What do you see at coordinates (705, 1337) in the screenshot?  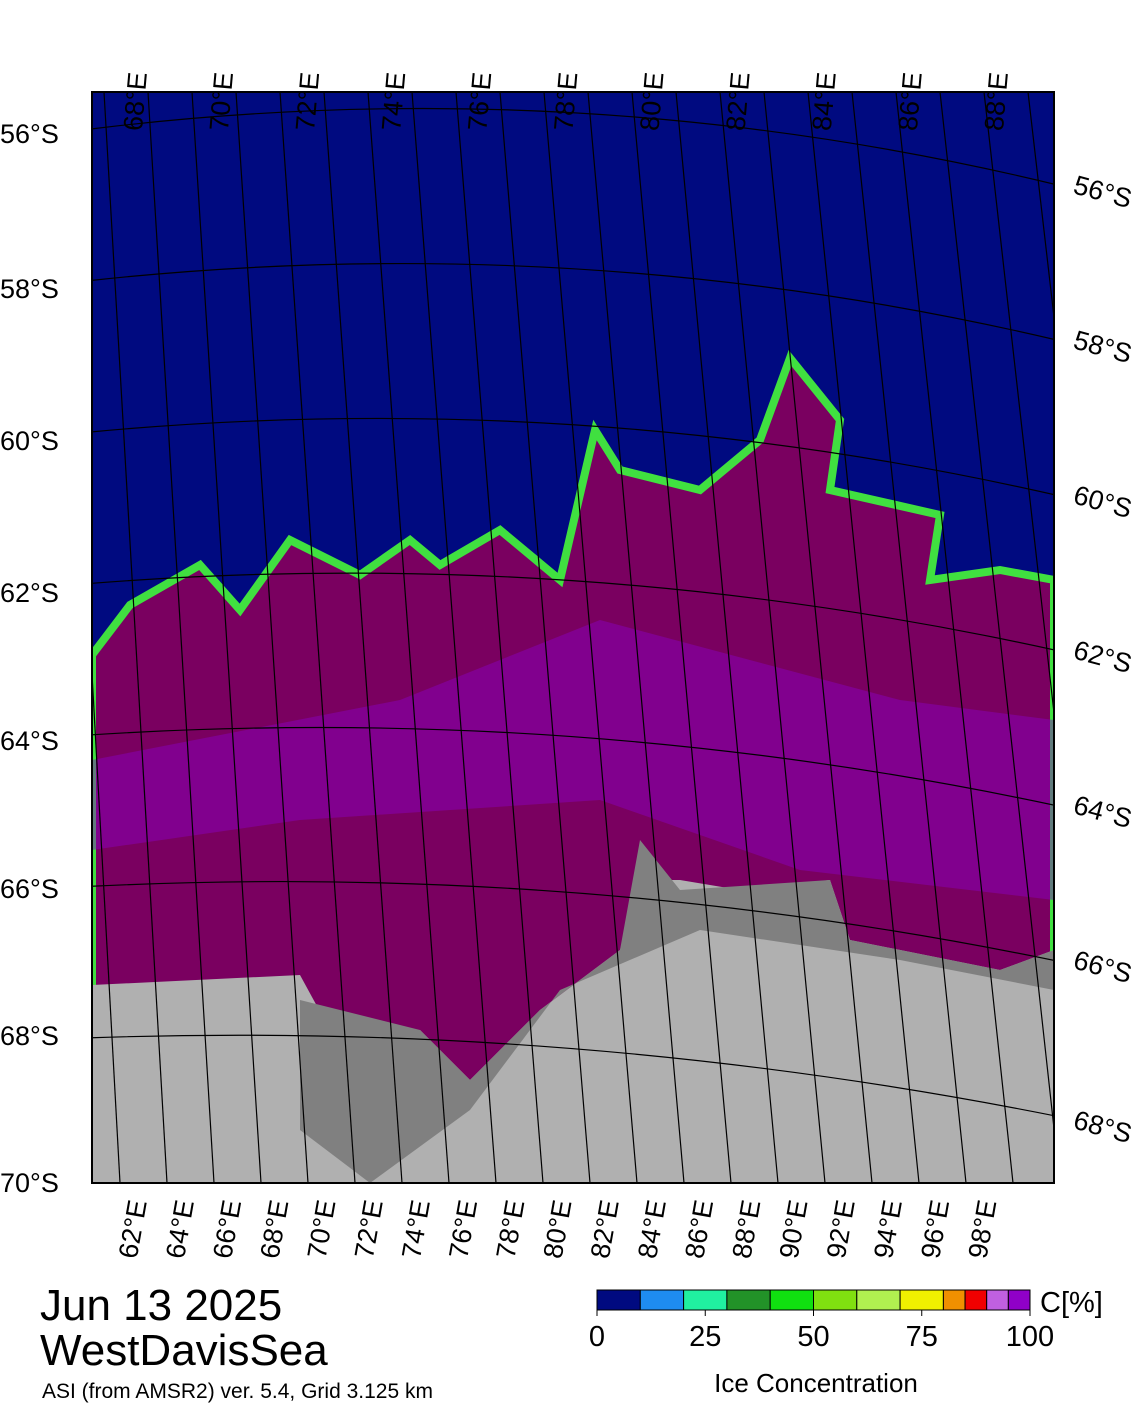 I see `colorbar-tick-label: 25` at bounding box center [705, 1337].